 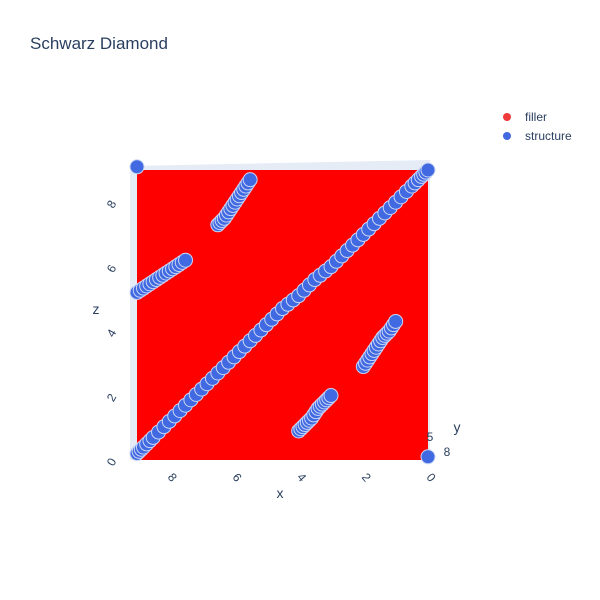 I want to click on z-tick-label: 2, so click(x=112, y=397).